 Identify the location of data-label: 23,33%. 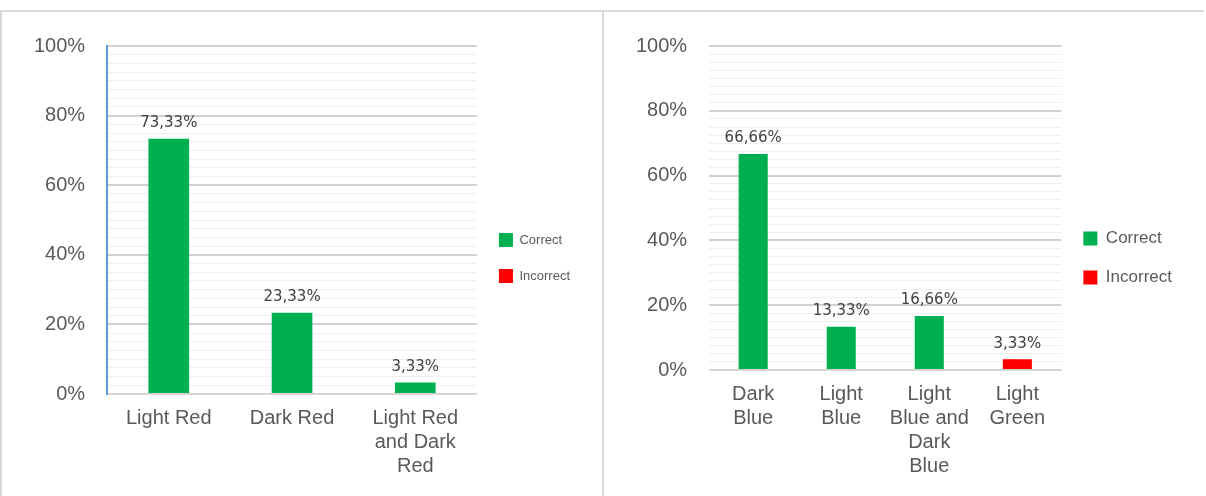
(292, 296).